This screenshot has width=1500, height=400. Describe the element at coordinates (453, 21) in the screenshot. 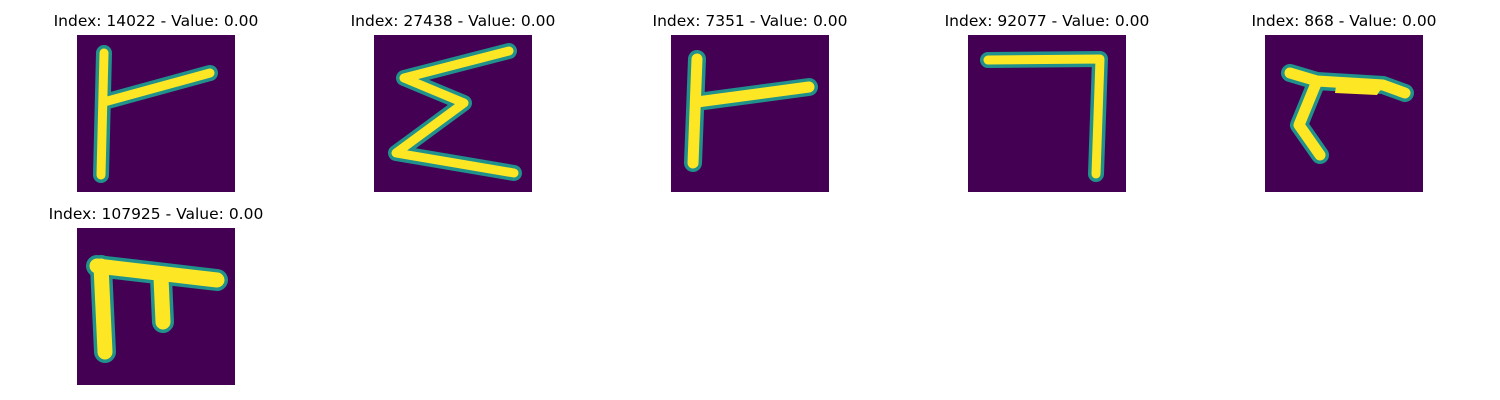

I see `panel-title: Index: 27438 - Value: 0.00` at that location.